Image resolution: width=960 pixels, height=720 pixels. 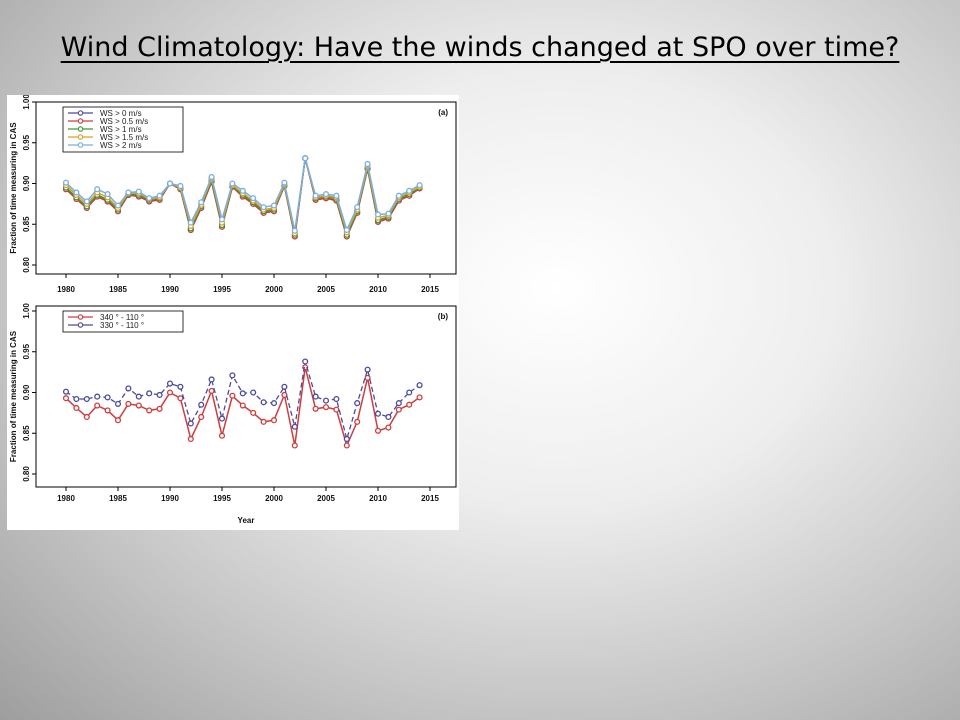 I want to click on panel-label: (a), so click(x=443, y=112).